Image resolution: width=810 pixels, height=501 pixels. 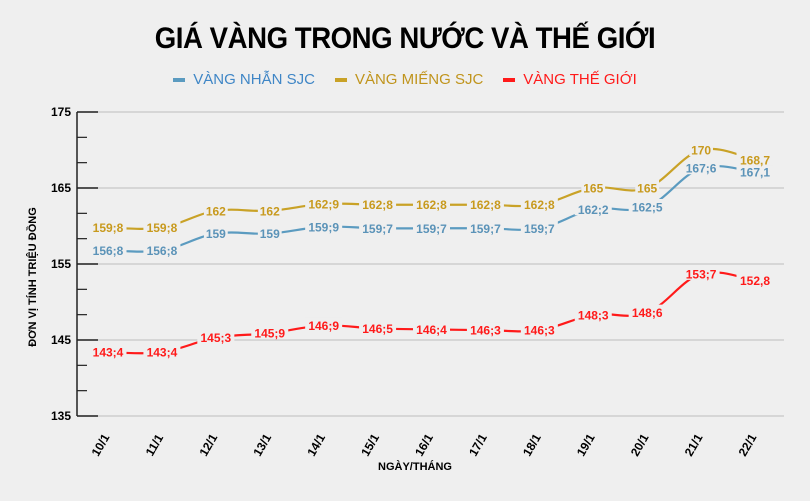 I want to click on data-label: 153;7, so click(x=701, y=274).